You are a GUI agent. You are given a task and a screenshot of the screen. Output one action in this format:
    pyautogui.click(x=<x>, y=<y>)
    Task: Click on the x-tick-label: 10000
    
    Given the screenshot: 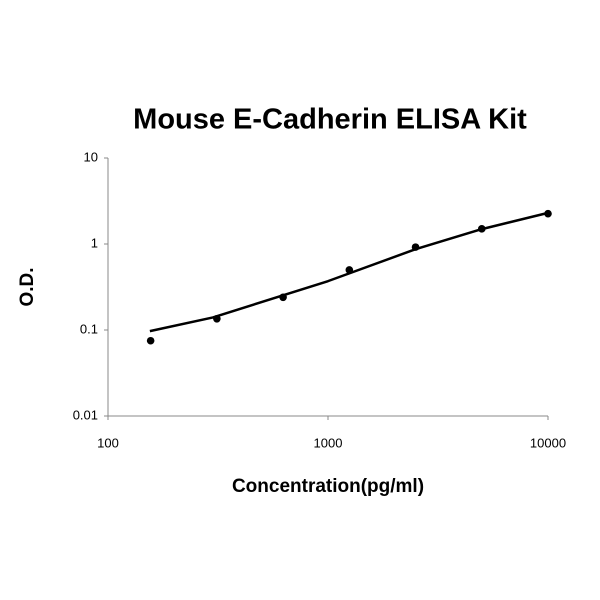 What is the action you would take?
    pyautogui.click(x=548, y=442)
    